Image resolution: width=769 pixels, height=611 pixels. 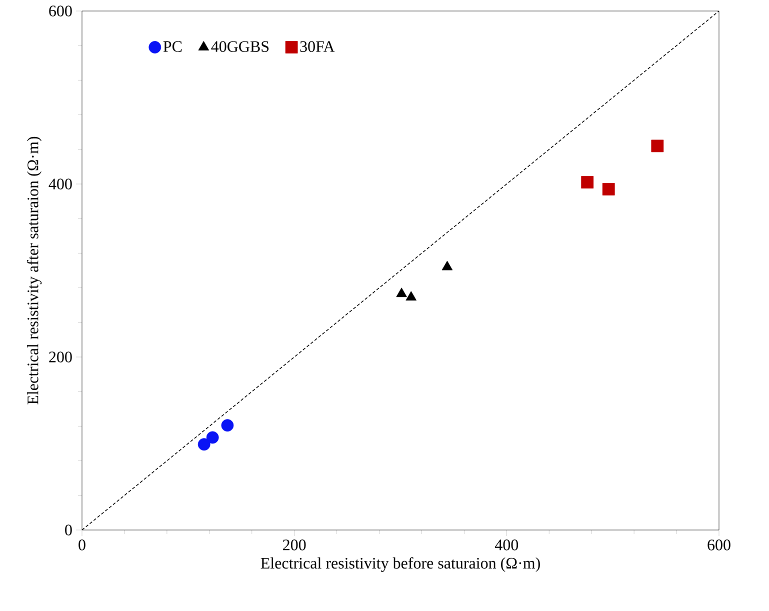 I want to click on y-tick-label: 400, so click(x=60, y=184).